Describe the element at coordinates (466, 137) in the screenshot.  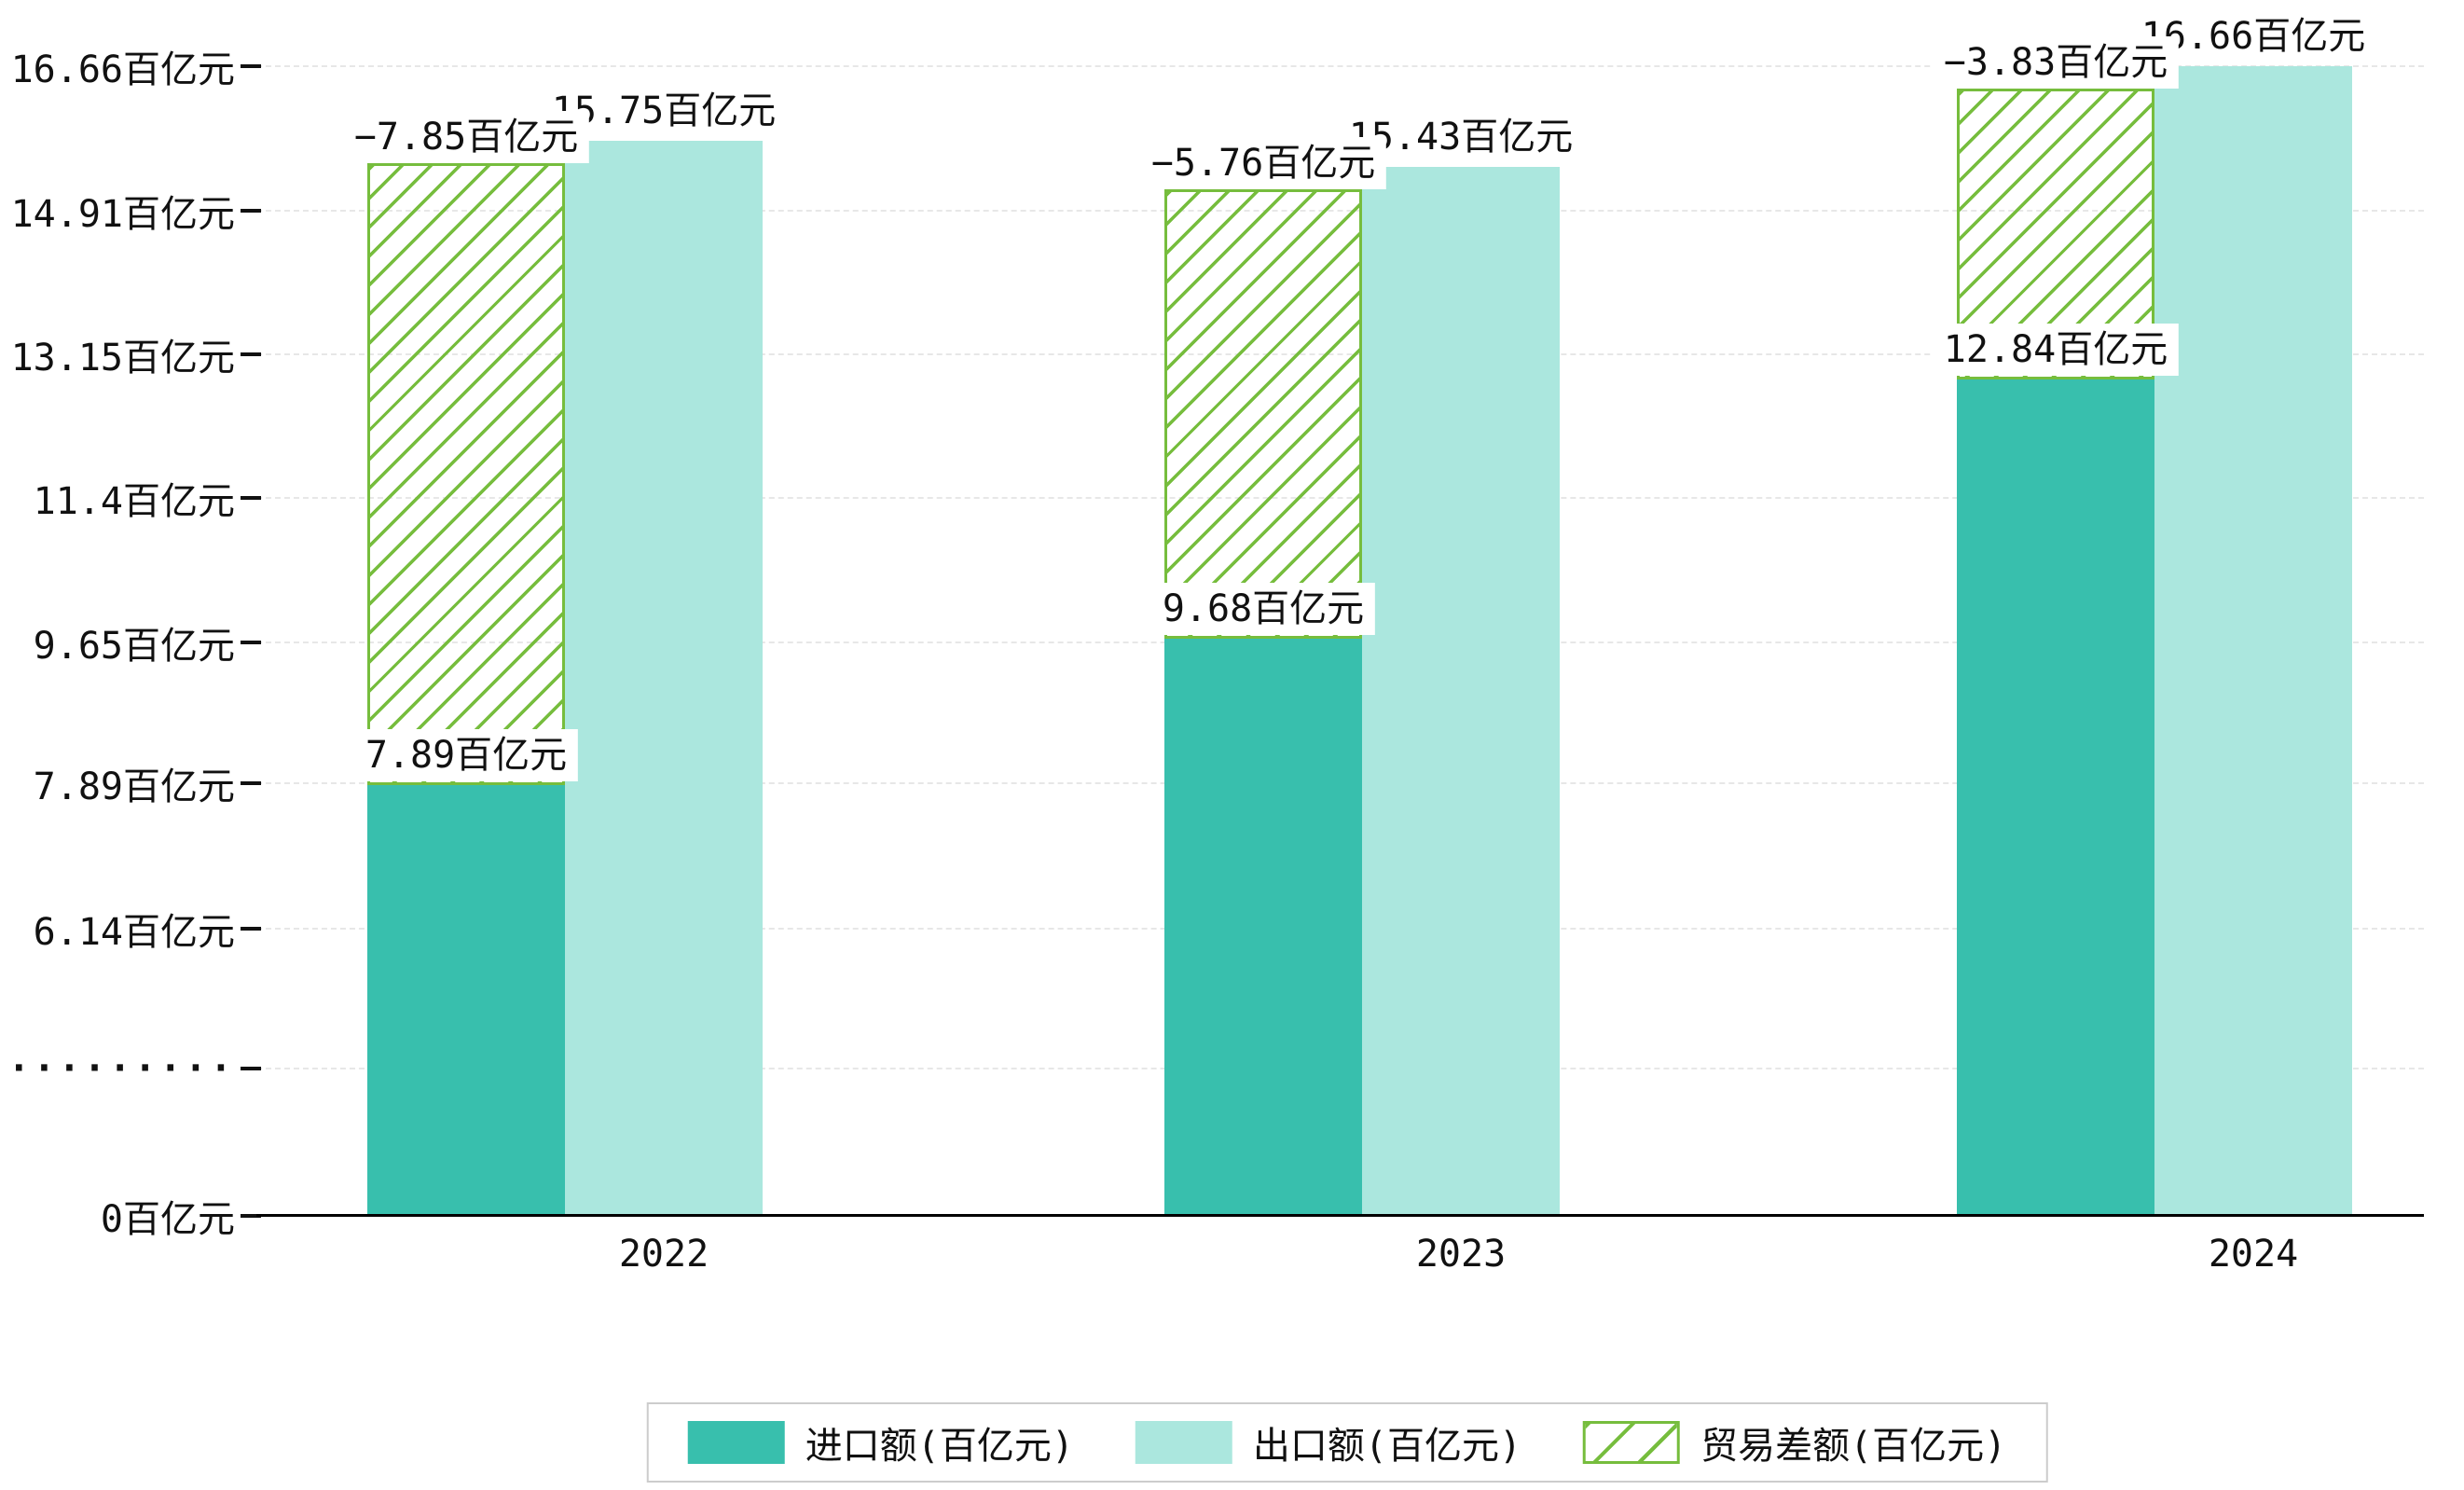
I see `value-label-trade-balance: −7.85百亿元` at that location.